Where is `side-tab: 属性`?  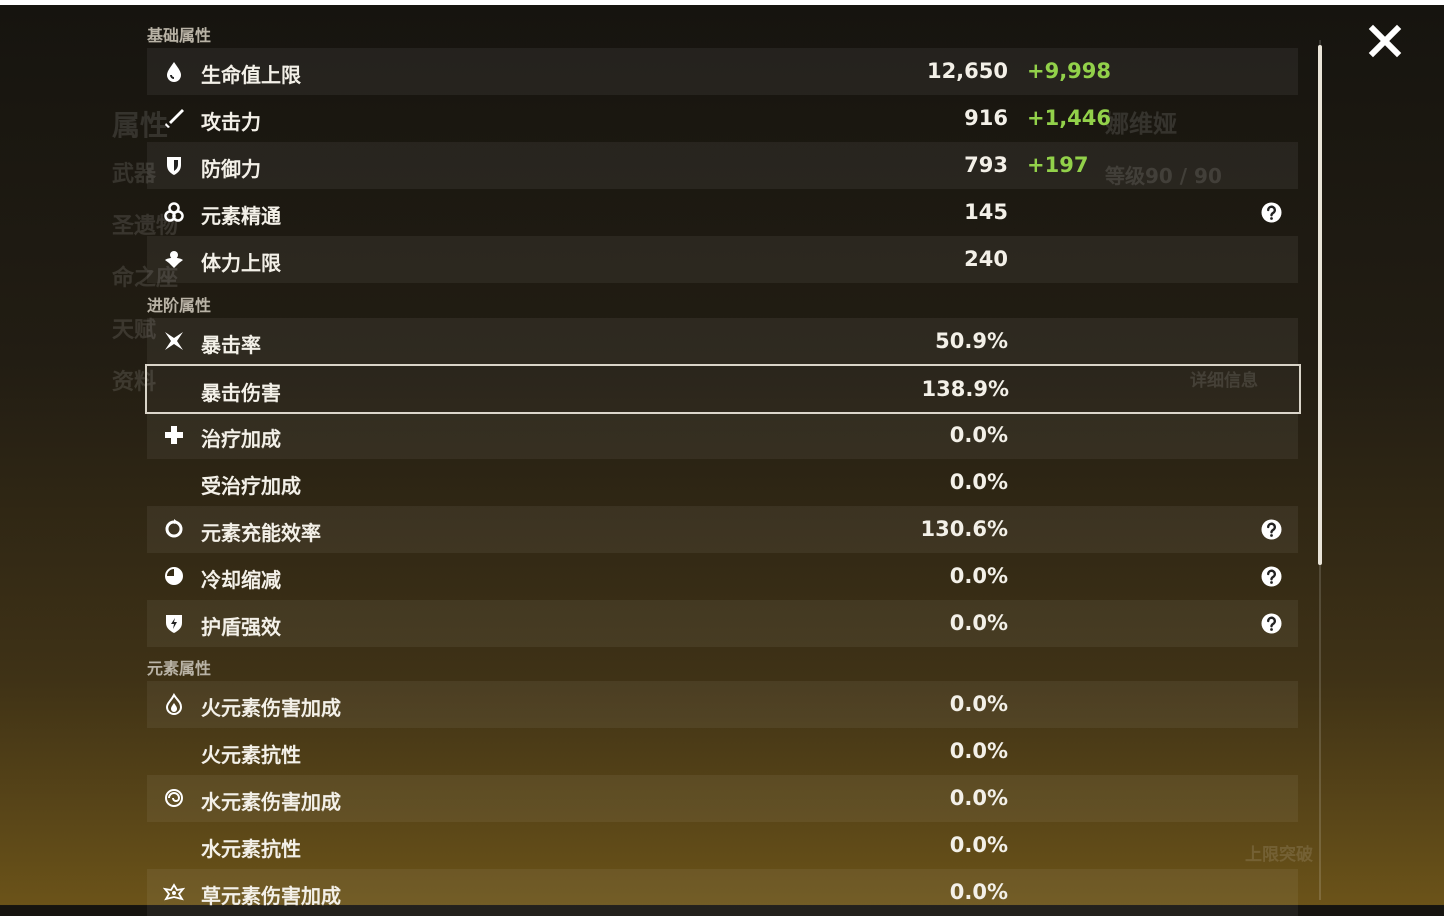 side-tab: 属性 is located at coordinates (140, 125).